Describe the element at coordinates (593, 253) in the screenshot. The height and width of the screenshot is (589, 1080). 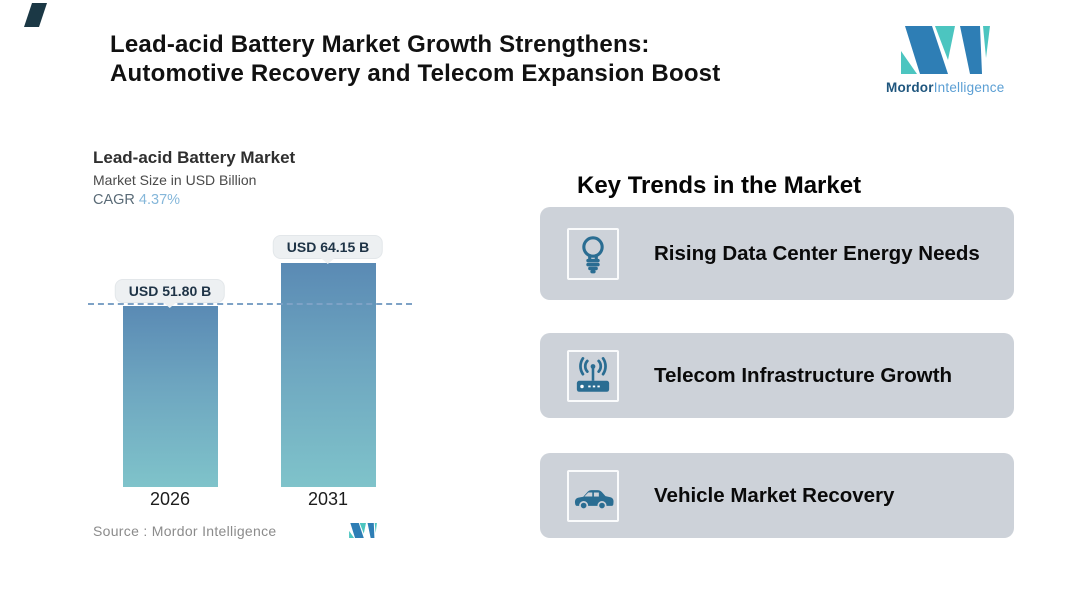
I see `lightbulb-icon` at that location.